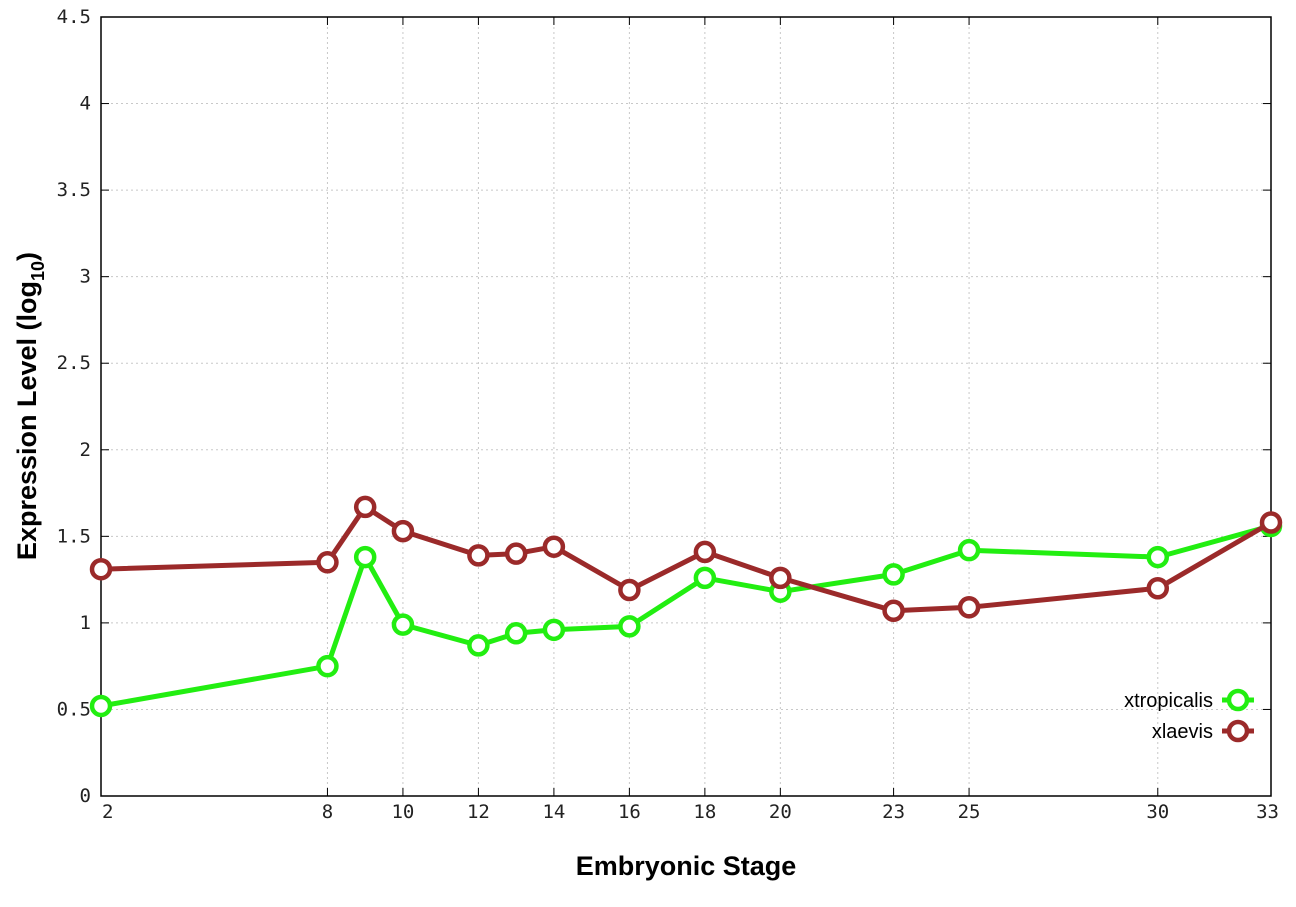 The image size is (1296, 907). I want to click on y-axis-title: Expression Level (log10), so click(30, 406).